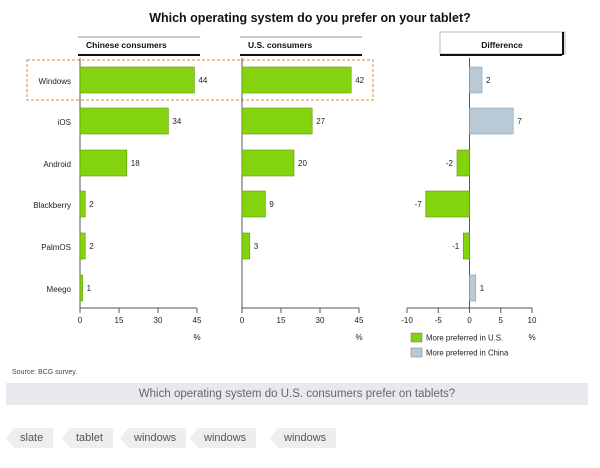 The height and width of the screenshot is (468, 600). Describe the element at coordinates (91, 246) in the screenshot. I see `chinese-consumers-value-label-palmos: 2` at that location.